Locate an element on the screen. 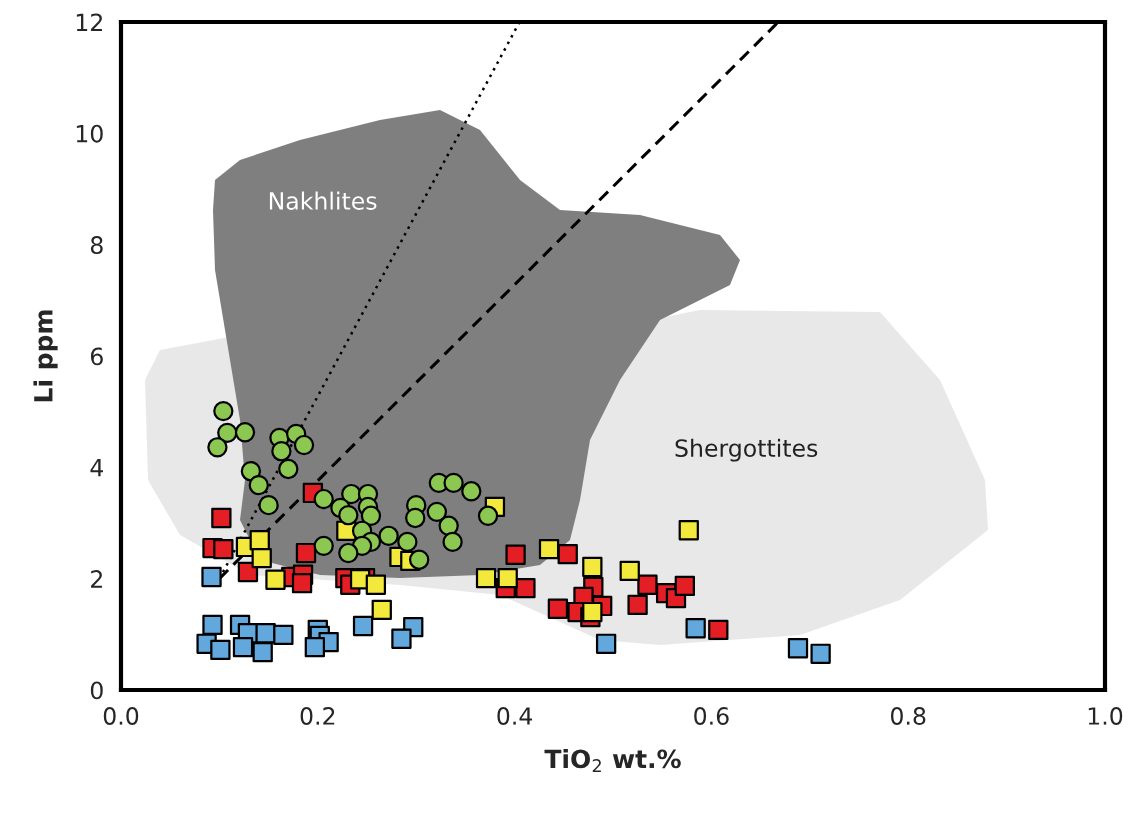 Image resolution: width=1130 pixels, height=818 pixels. y-tick-label: 8 is located at coordinates (96, 245).